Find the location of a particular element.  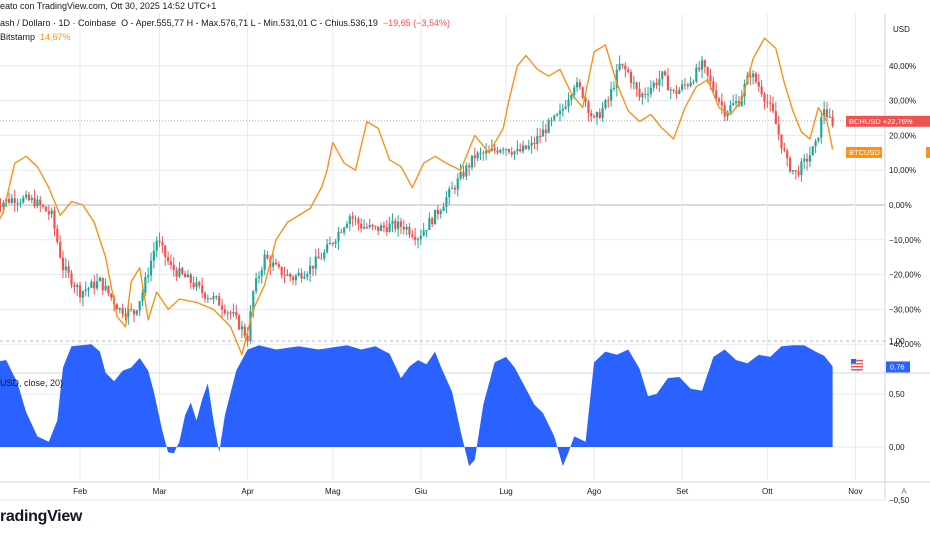

x-tick-label: Set is located at coordinates (682, 491).